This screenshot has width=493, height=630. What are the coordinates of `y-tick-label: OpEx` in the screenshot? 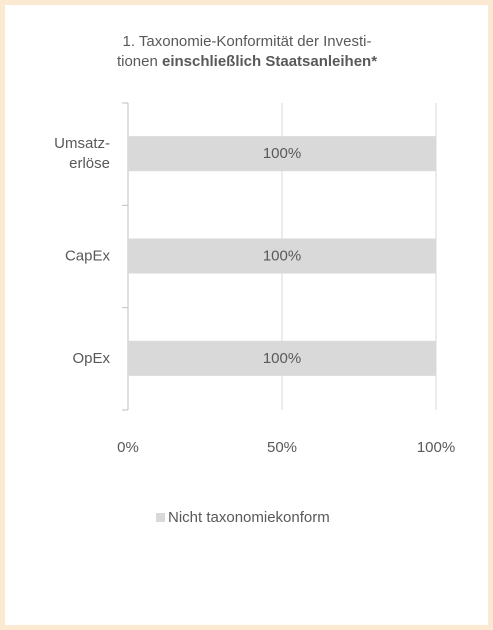 It's located at (91, 358).